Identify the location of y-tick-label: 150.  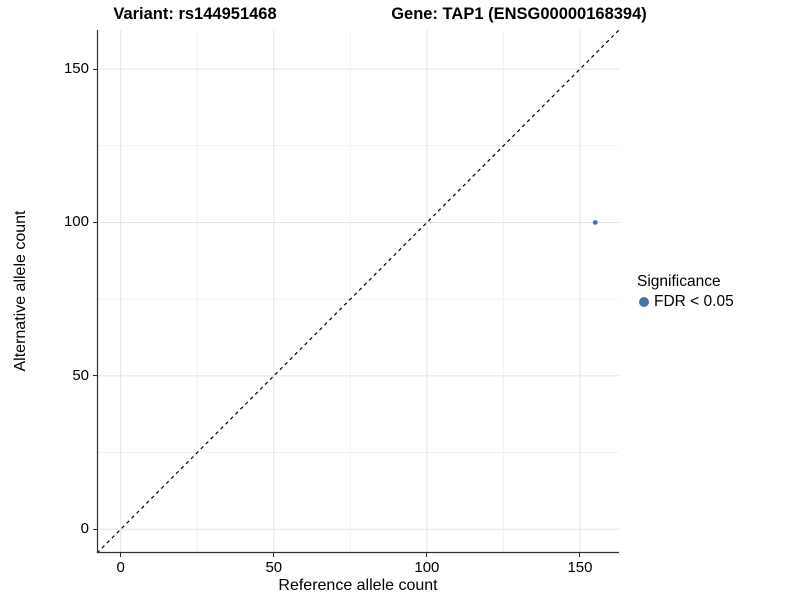
(76, 69).